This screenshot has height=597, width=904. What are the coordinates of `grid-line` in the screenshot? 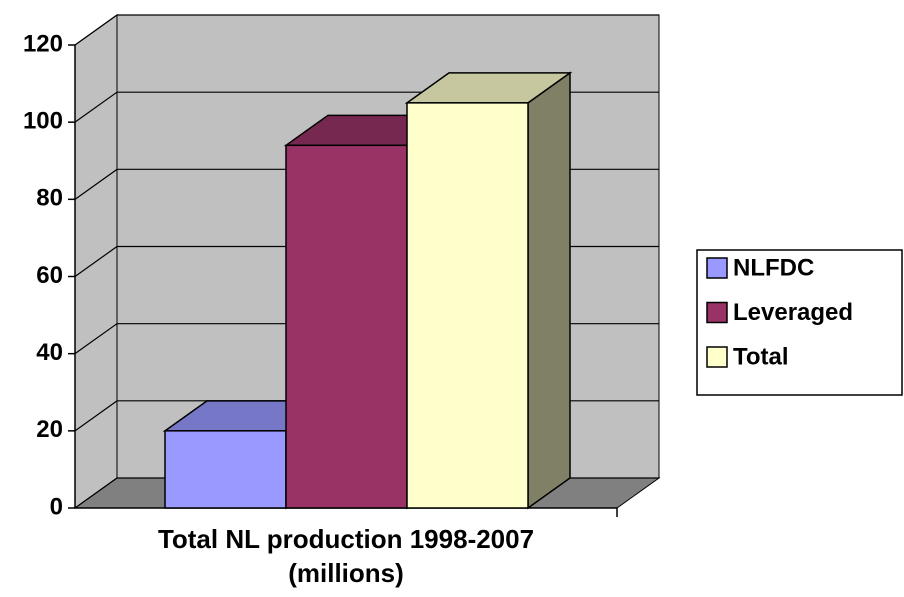 It's located at (366, 30).